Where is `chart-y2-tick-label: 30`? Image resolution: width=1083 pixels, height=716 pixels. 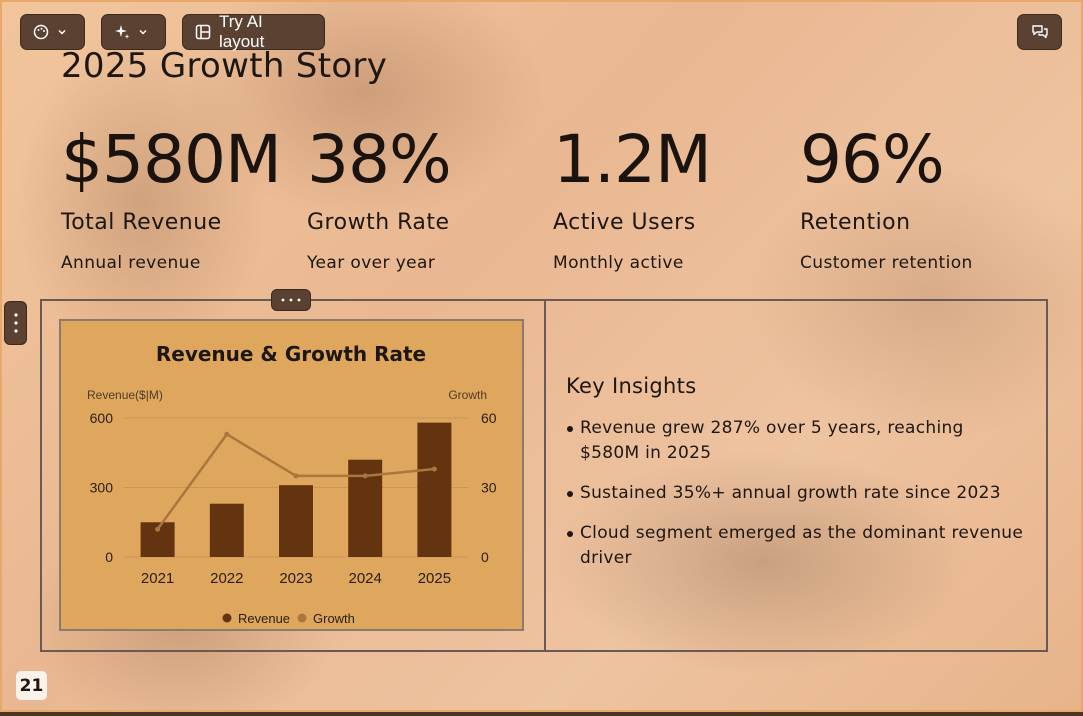
chart-y2-tick-label: 30 is located at coordinates (489, 488).